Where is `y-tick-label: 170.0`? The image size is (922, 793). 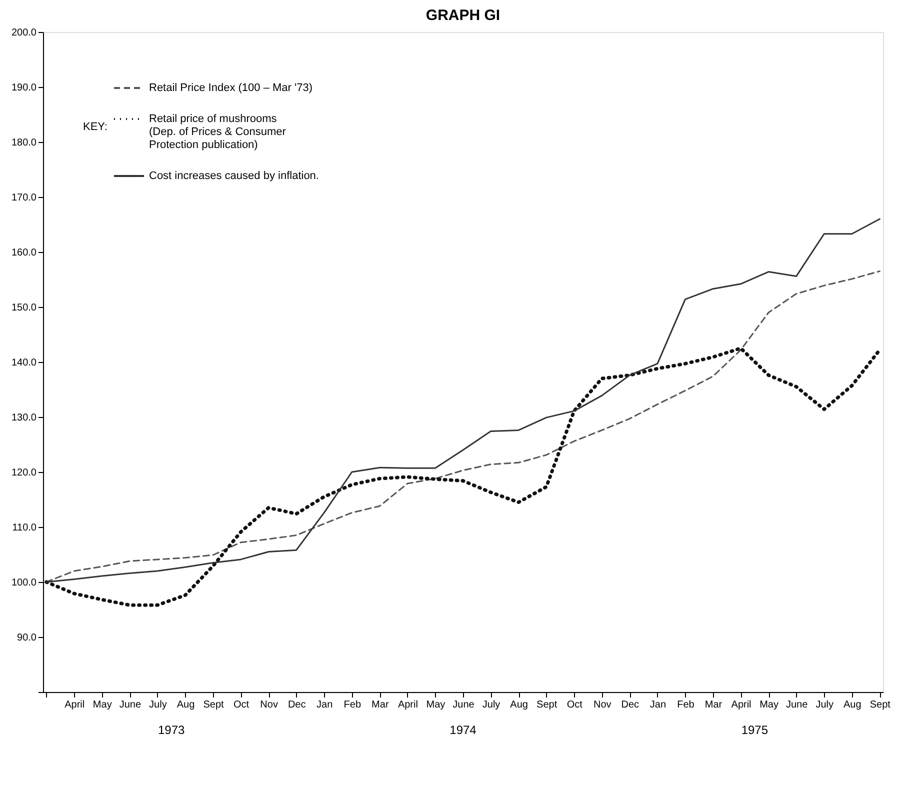
y-tick-label: 170.0 is located at coordinates (24, 198).